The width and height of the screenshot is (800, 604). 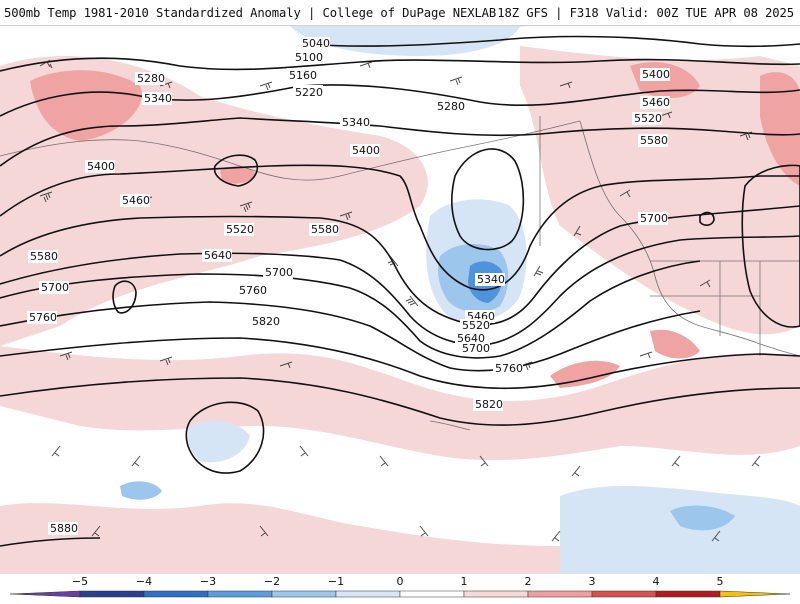 What do you see at coordinates (151, 78) in the screenshot?
I see `contour-label-5280-west: 5280` at bounding box center [151, 78].